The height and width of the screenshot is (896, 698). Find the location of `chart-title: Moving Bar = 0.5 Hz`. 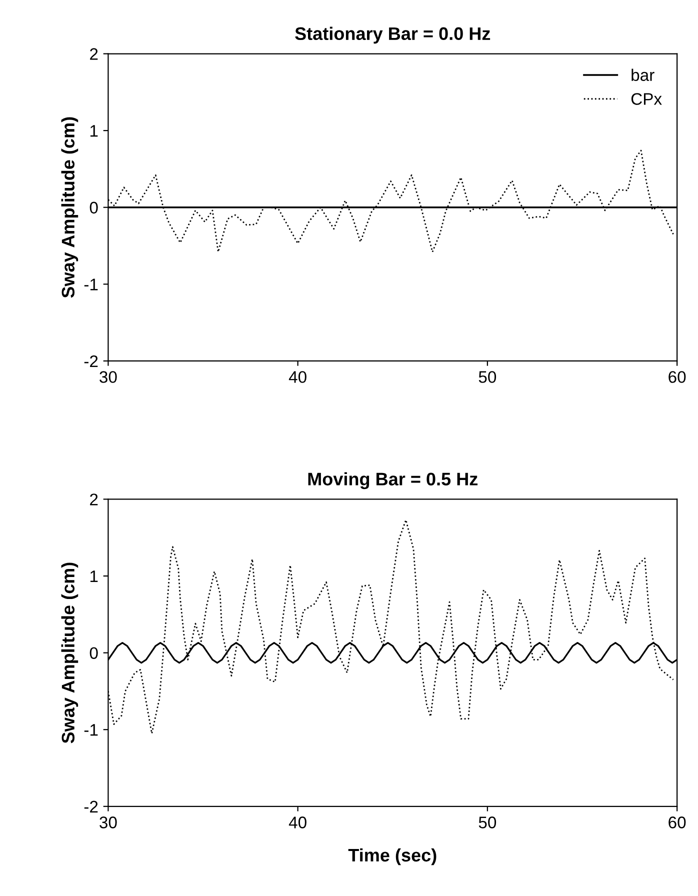

chart-title: Moving Bar = 0.5 Hz is located at coordinates (393, 481).